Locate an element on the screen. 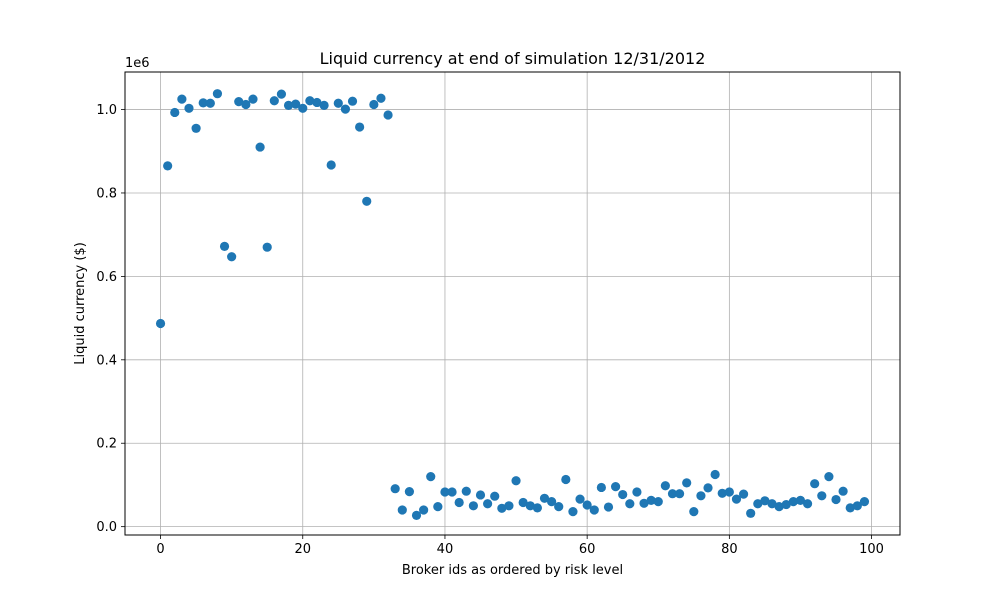 The width and height of the screenshot is (1000, 604). y-axis-multiplier: 1e6 is located at coordinates (137, 63).